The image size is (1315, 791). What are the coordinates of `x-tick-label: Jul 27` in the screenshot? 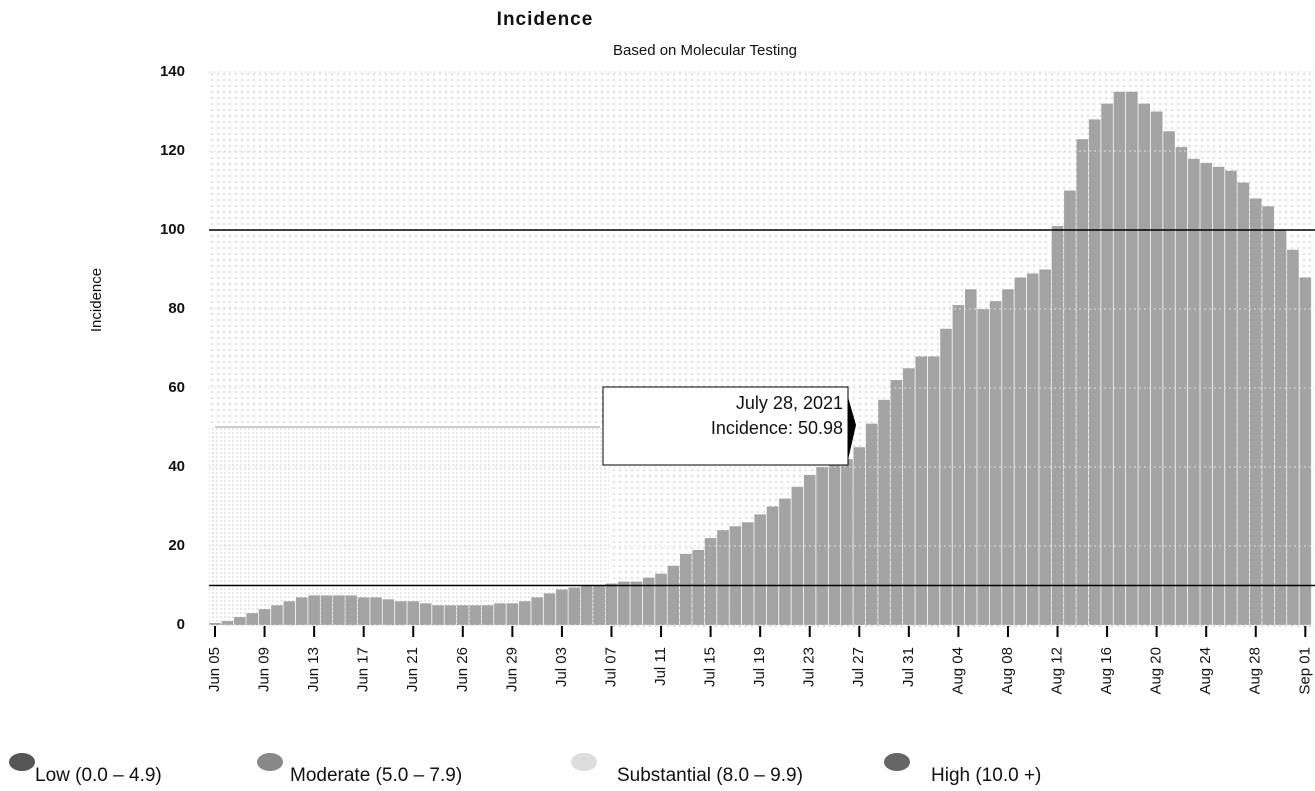 It's located at (858, 667).